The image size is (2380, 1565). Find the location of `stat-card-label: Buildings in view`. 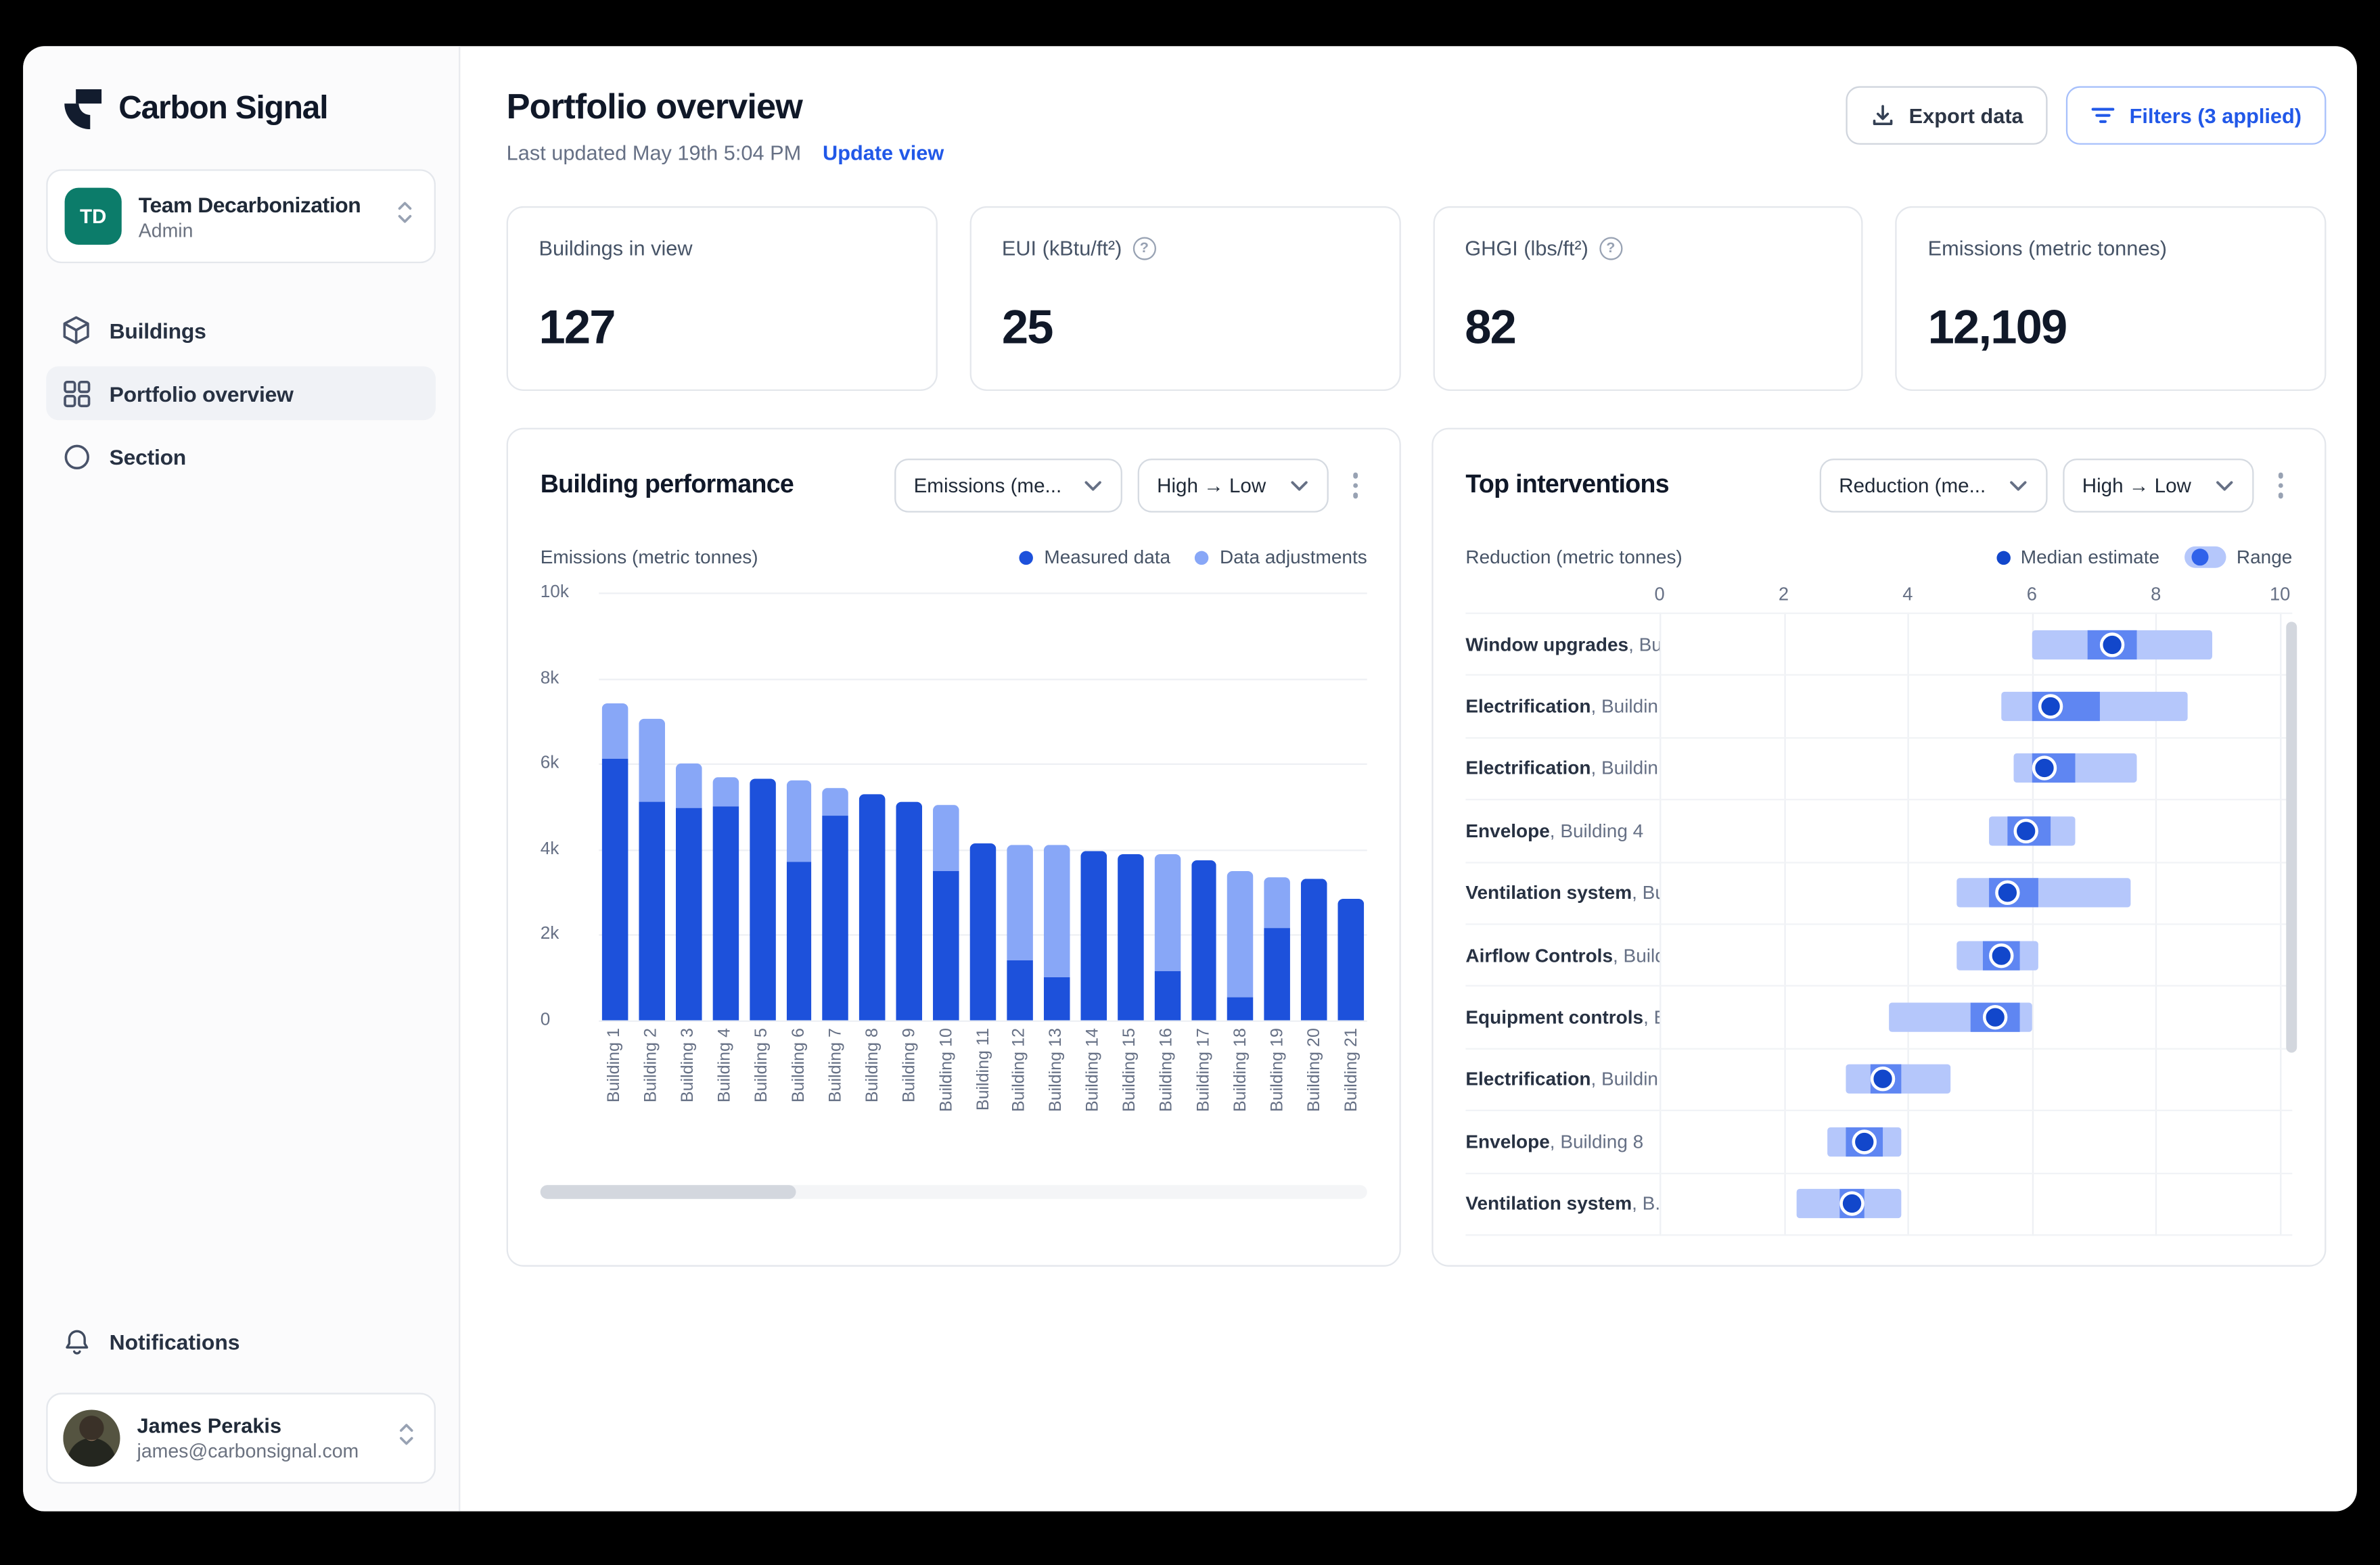

stat-card-label: Buildings in view is located at coordinates (616, 248).